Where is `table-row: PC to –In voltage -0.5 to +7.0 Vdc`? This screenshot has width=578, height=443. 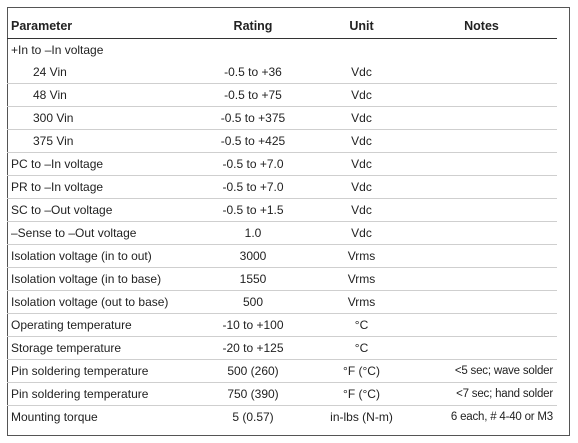
table-row: PC to –In voltage -0.5 to +7.0 Vdc is located at coordinates (282, 164).